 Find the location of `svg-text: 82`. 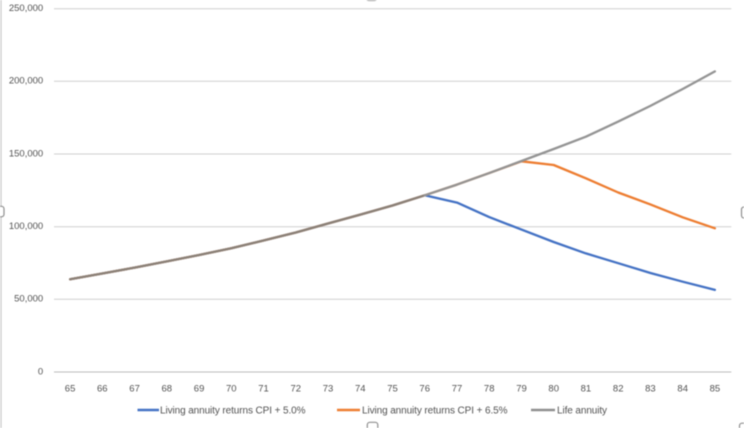

svg-text: 82 is located at coordinates (618, 389).